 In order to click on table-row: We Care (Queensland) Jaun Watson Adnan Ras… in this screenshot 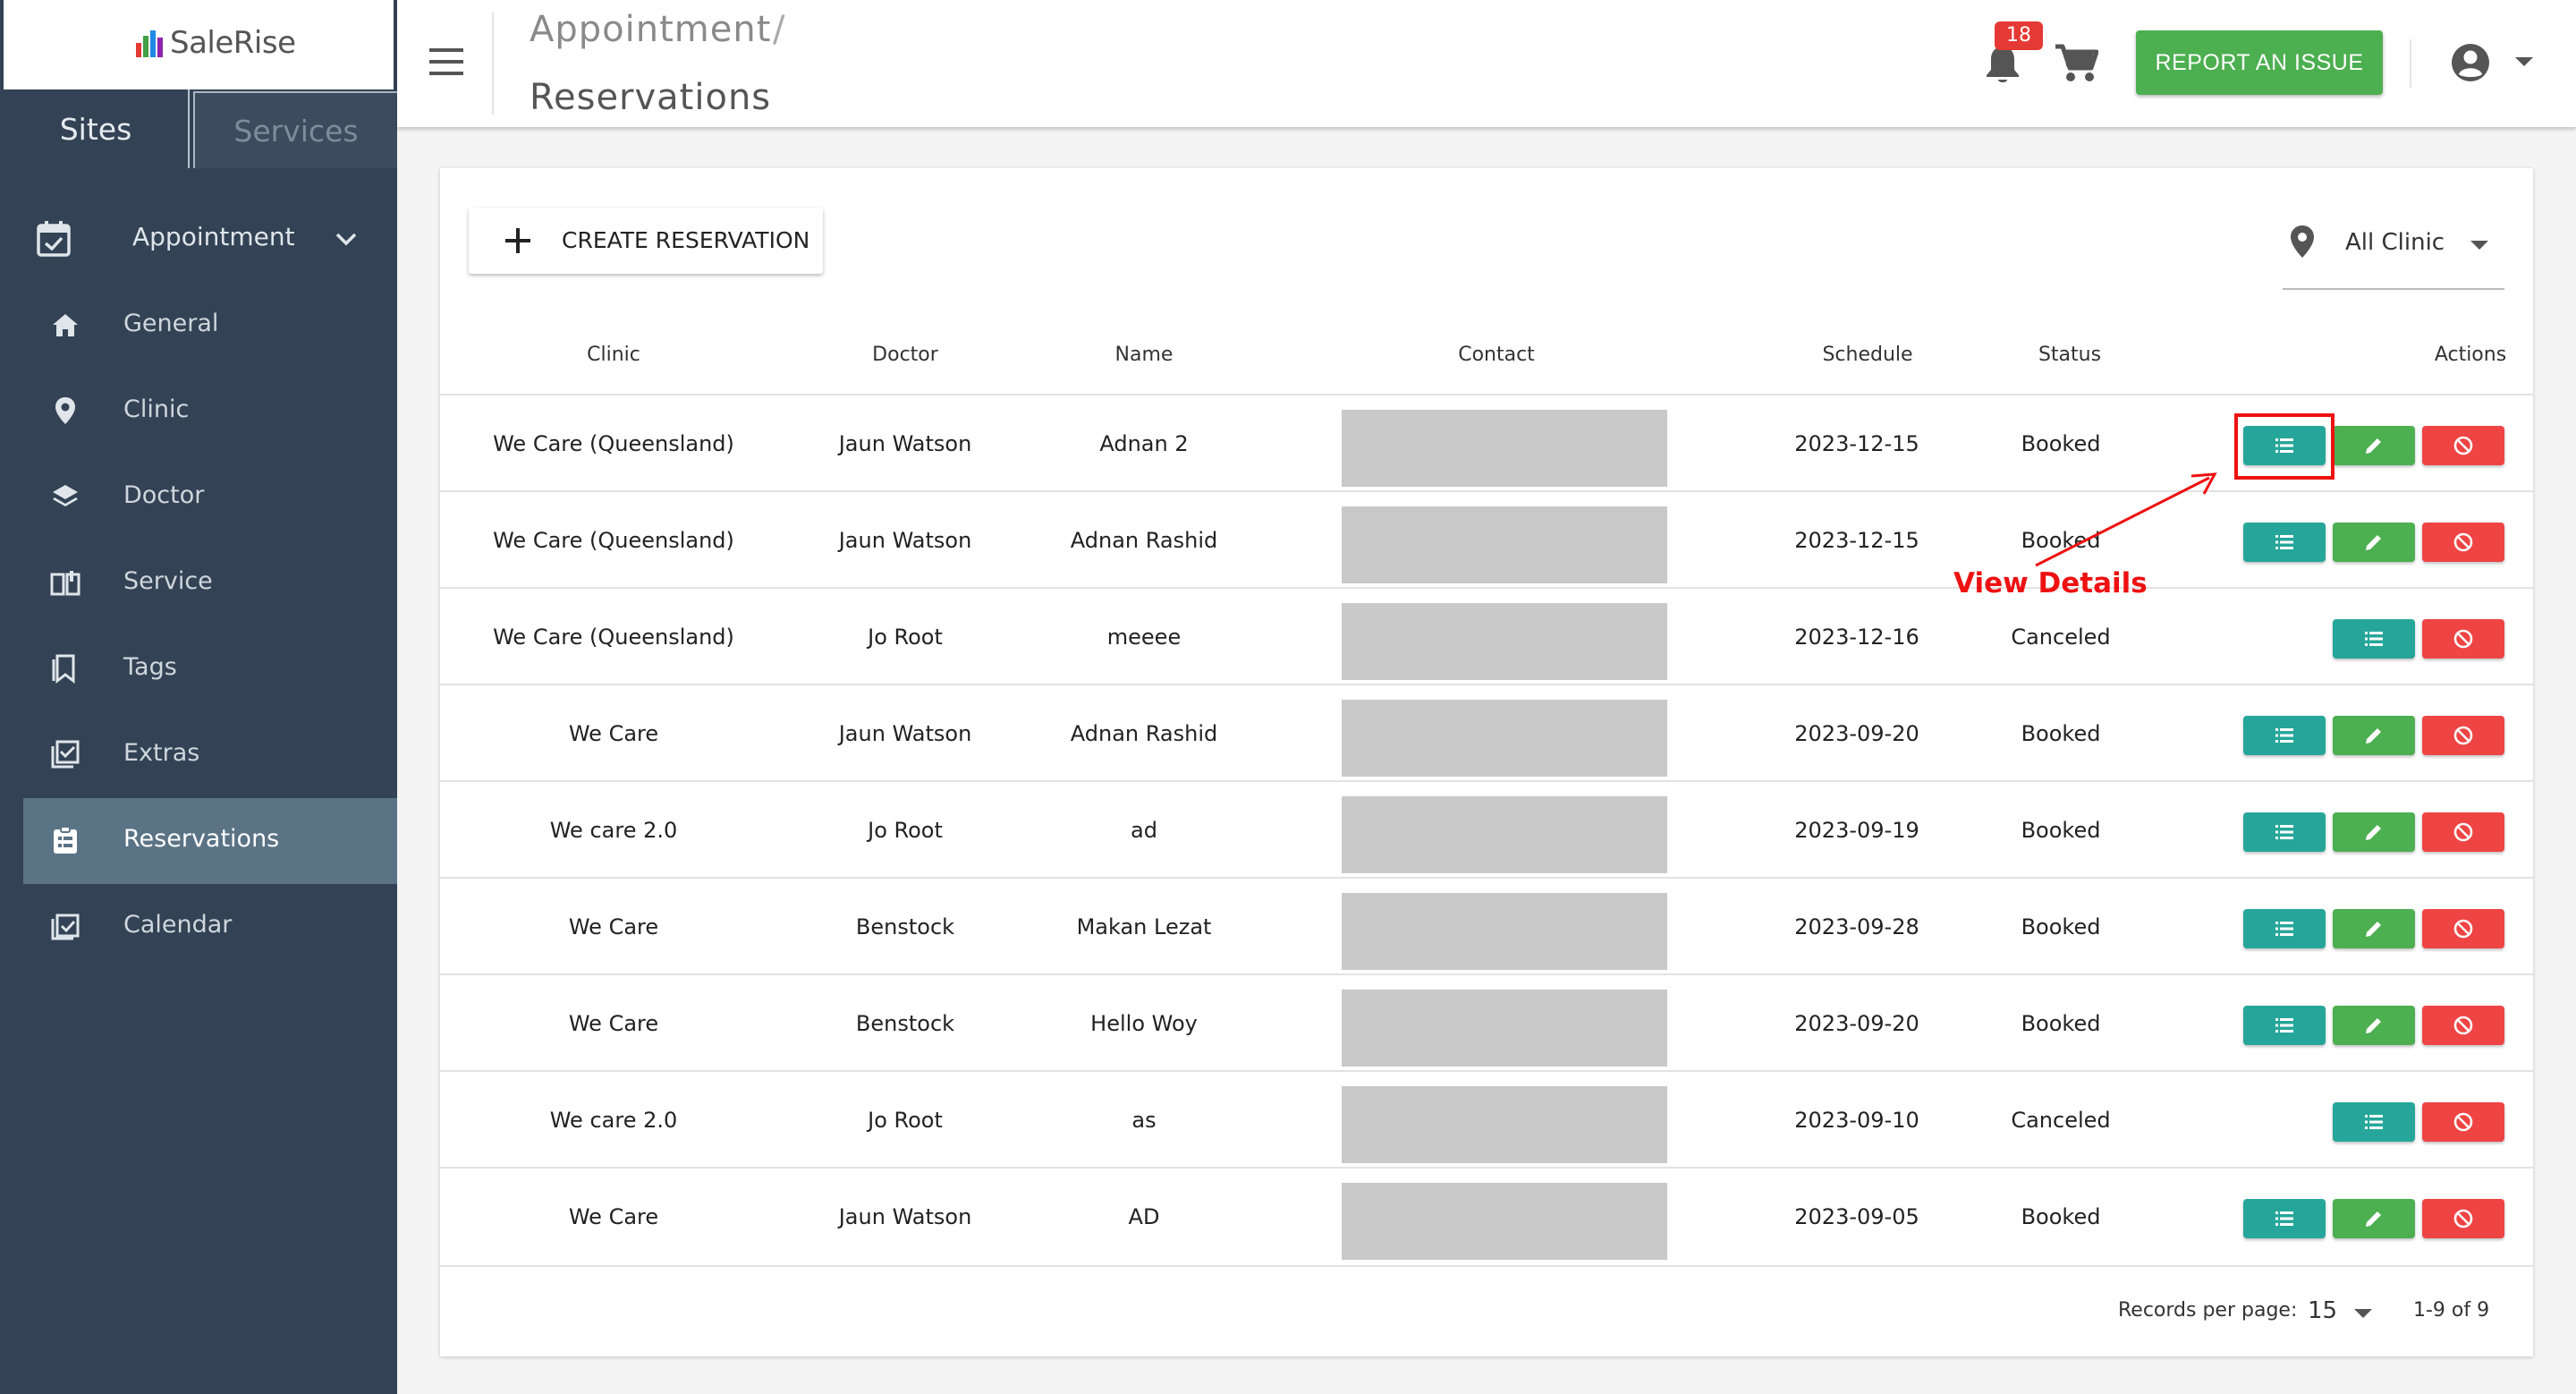, I will do `click(1486, 538)`.